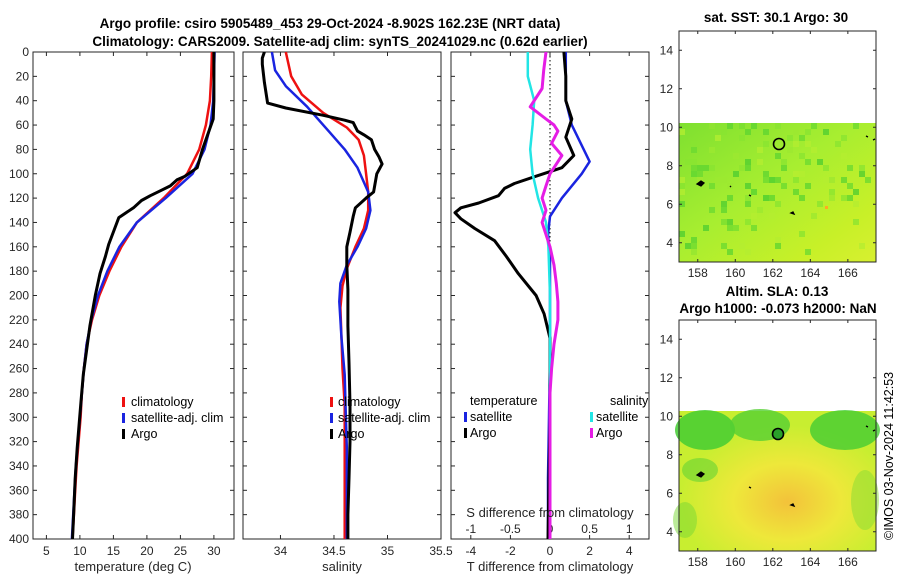 The width and height of the screenshot is (900, 580). What do you see at coordinates (629, 401) in the screenshot?
I see `legend-title-salinity: salinity` at bounding box center [629, 401].